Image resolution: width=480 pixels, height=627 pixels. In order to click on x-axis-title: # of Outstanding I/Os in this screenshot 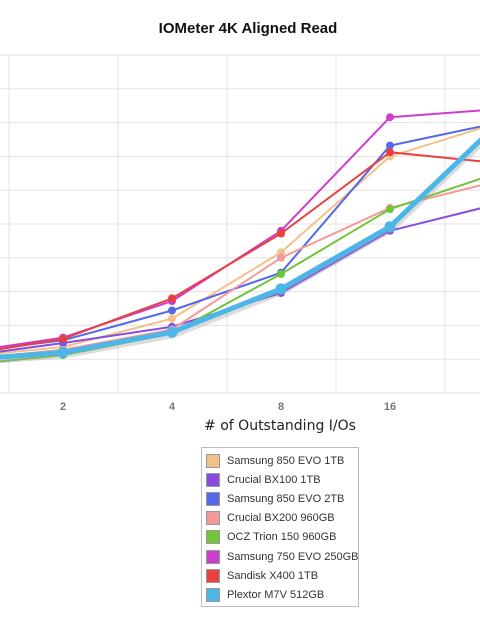, I will do `click(280, 426)`.